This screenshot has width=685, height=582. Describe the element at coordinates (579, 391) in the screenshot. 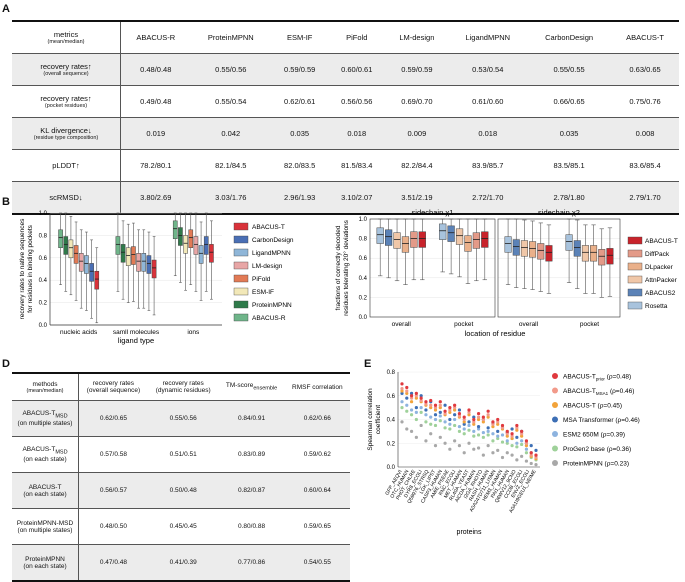

I see `legend-label-main: ABACUS-T` at that location.